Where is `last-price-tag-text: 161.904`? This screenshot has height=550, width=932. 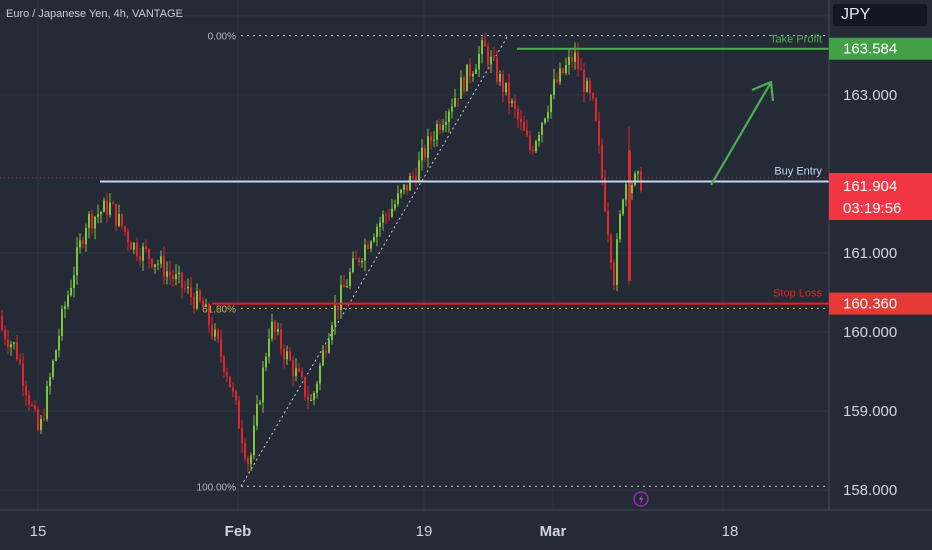 last-price-tag-text: 161.904 is located at coordinates (870, 186).